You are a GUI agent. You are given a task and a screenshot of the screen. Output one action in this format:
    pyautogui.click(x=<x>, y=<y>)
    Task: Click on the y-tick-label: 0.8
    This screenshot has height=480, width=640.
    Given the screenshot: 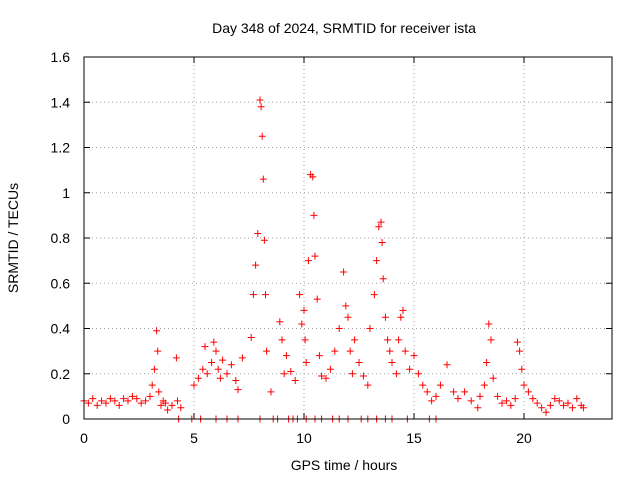 What is the action you would take?
    pyautogui.click(x=61, y=238)
    